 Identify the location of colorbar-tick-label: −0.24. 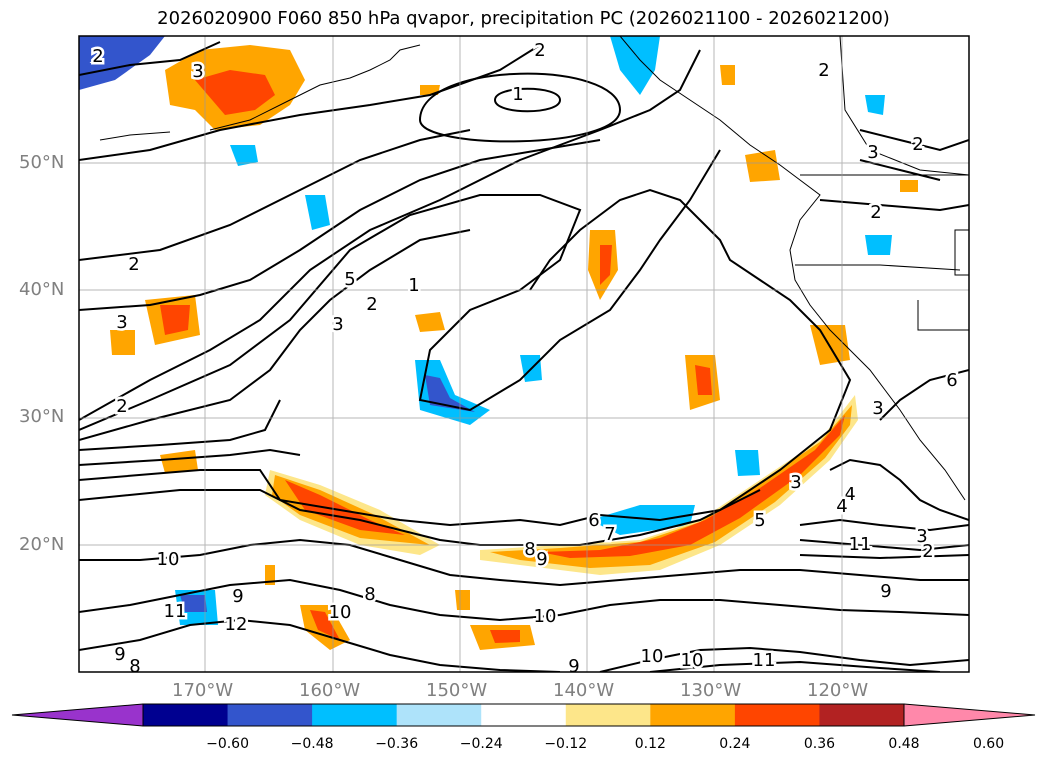
(481, 744).